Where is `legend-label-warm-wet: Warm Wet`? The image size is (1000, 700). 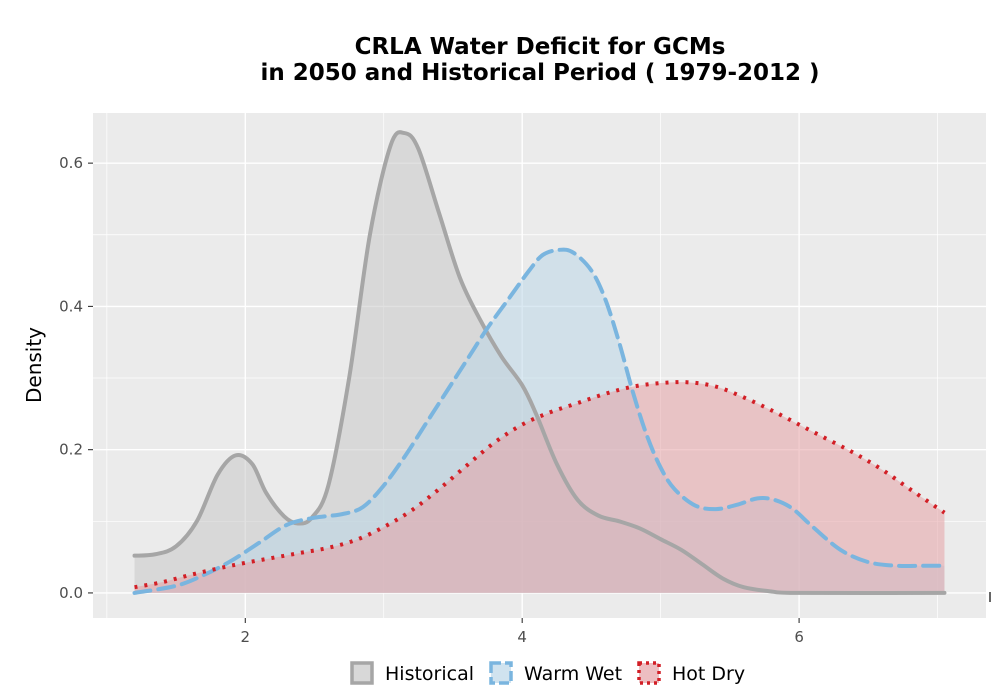 legend-label-warm-wet: Warm Wet is located at coordinates (573, 674).